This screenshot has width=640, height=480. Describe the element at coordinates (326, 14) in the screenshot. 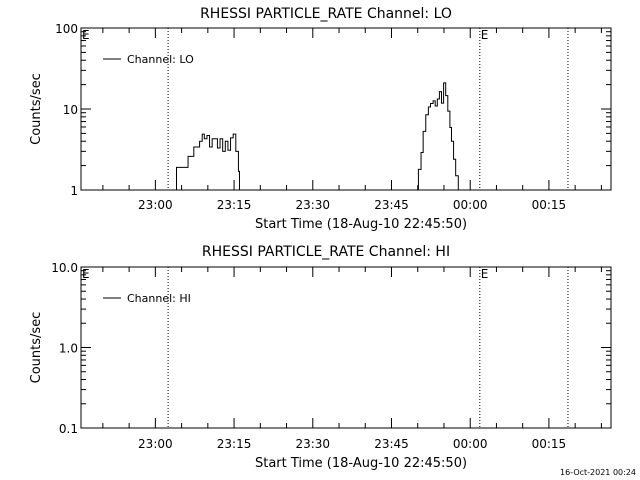

I see `chart-title: RHESSI PARTICLE_RATE Channel: LO` at that location.